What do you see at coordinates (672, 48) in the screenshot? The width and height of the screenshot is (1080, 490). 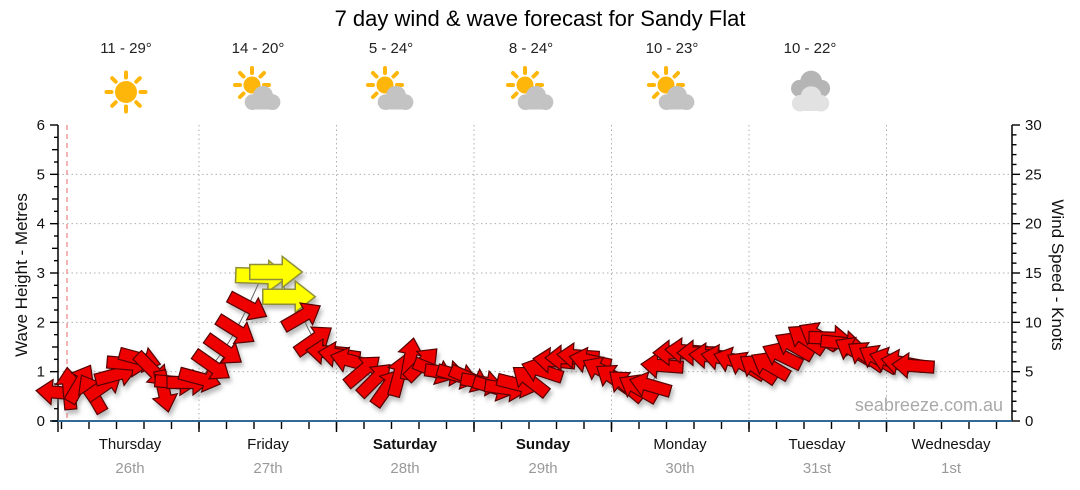 I see `temperature-range: 10 - 23°` at bounding box center [672, 48].